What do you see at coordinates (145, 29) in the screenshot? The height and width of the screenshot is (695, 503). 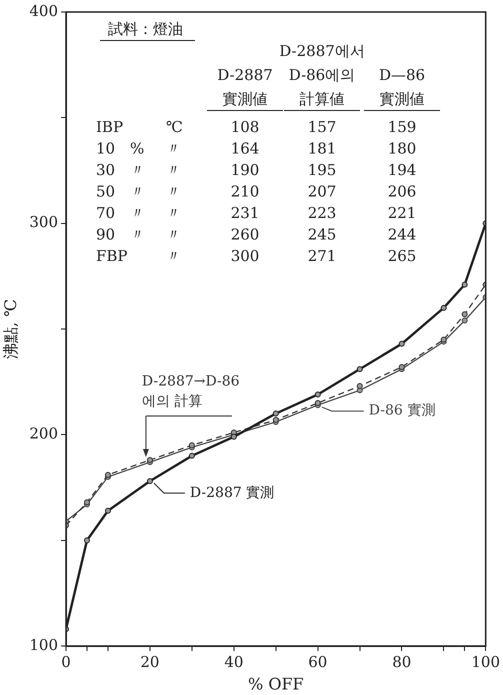 I see `text: 試料：燈油` at bounding box center [145, 29].